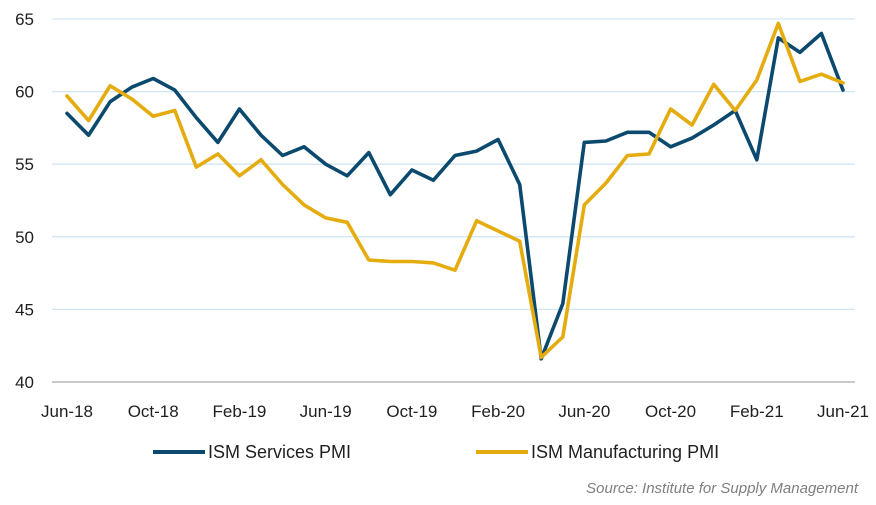 The height and width of the screenshot is (505, 876). Describe the element at coordinates (279, 452) in the screenshot. I see `legend-label: ISM Services PMI` at that location.